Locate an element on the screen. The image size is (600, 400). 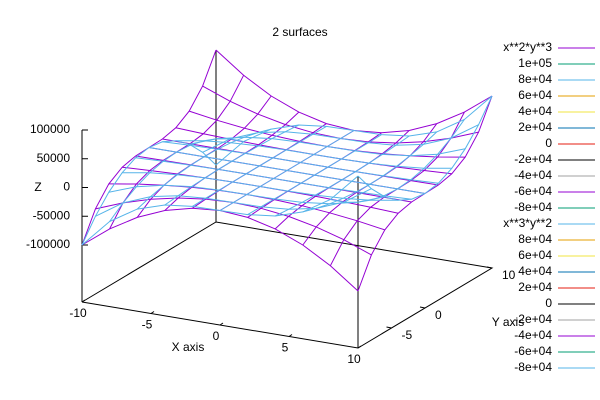
z-tick-label: -50000 is located at coordinates (52, 215).